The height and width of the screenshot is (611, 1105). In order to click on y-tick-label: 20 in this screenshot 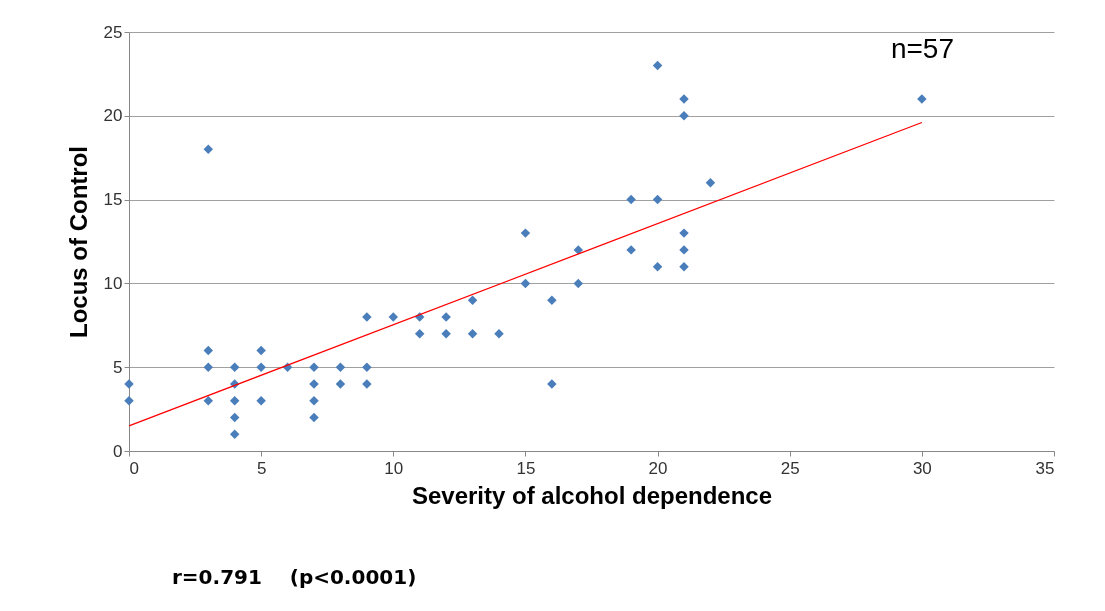, I will do `click(113, 116)`.